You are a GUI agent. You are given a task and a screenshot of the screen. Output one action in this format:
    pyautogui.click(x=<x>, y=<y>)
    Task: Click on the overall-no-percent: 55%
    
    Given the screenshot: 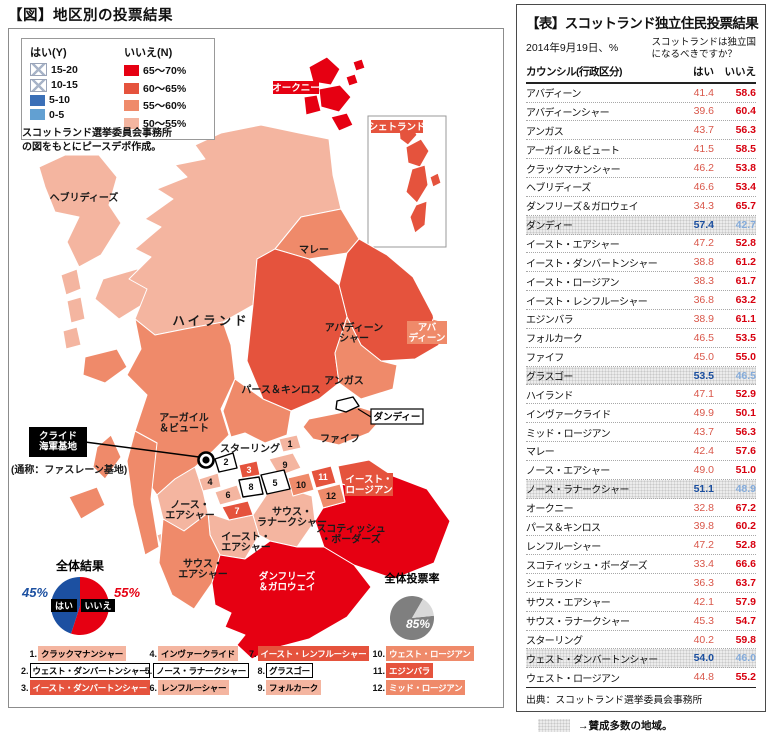 What is the action you would take?
    pyautogui.click(x=127, y=592)
    